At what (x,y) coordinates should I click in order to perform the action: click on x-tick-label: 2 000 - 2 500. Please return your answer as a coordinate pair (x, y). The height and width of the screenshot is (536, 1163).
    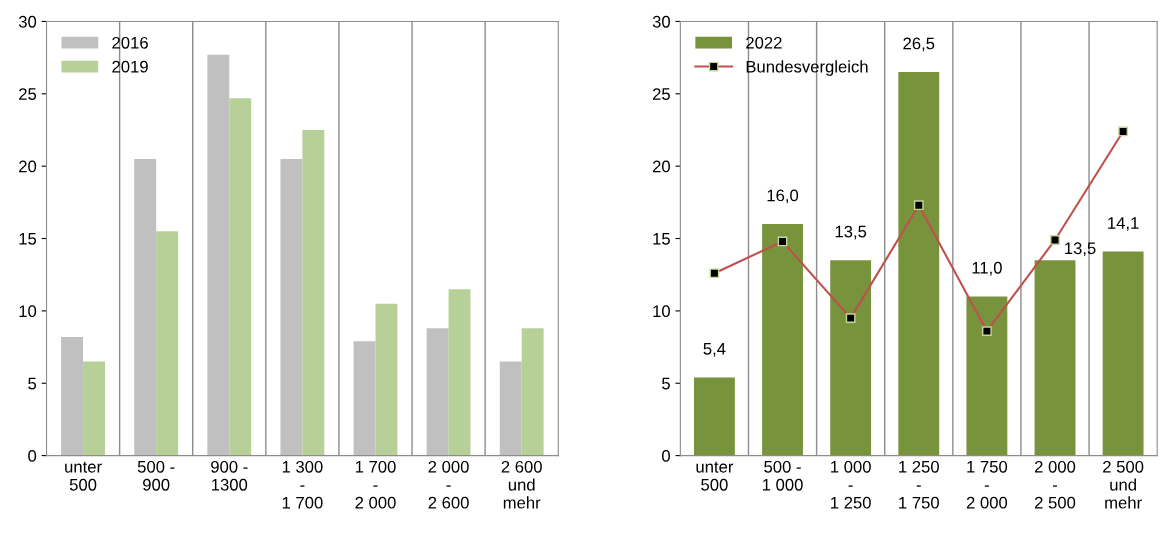
    Looking at the image, I should click on (1055, 484).